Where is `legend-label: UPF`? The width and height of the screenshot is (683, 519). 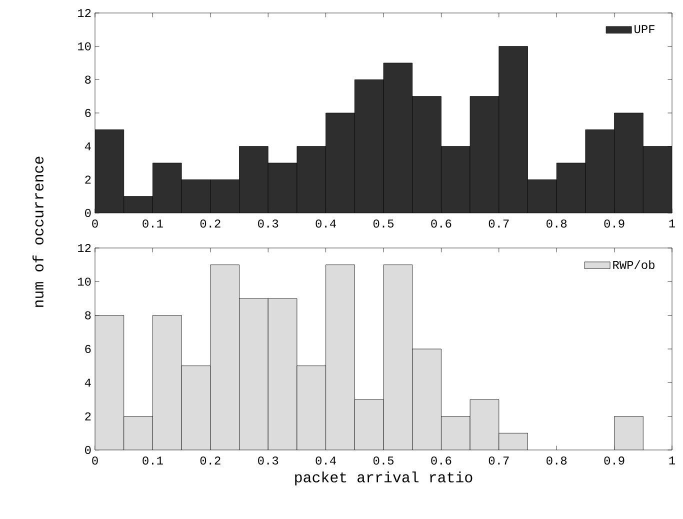
legend-label: UPF is located at coordinates (644, 29).